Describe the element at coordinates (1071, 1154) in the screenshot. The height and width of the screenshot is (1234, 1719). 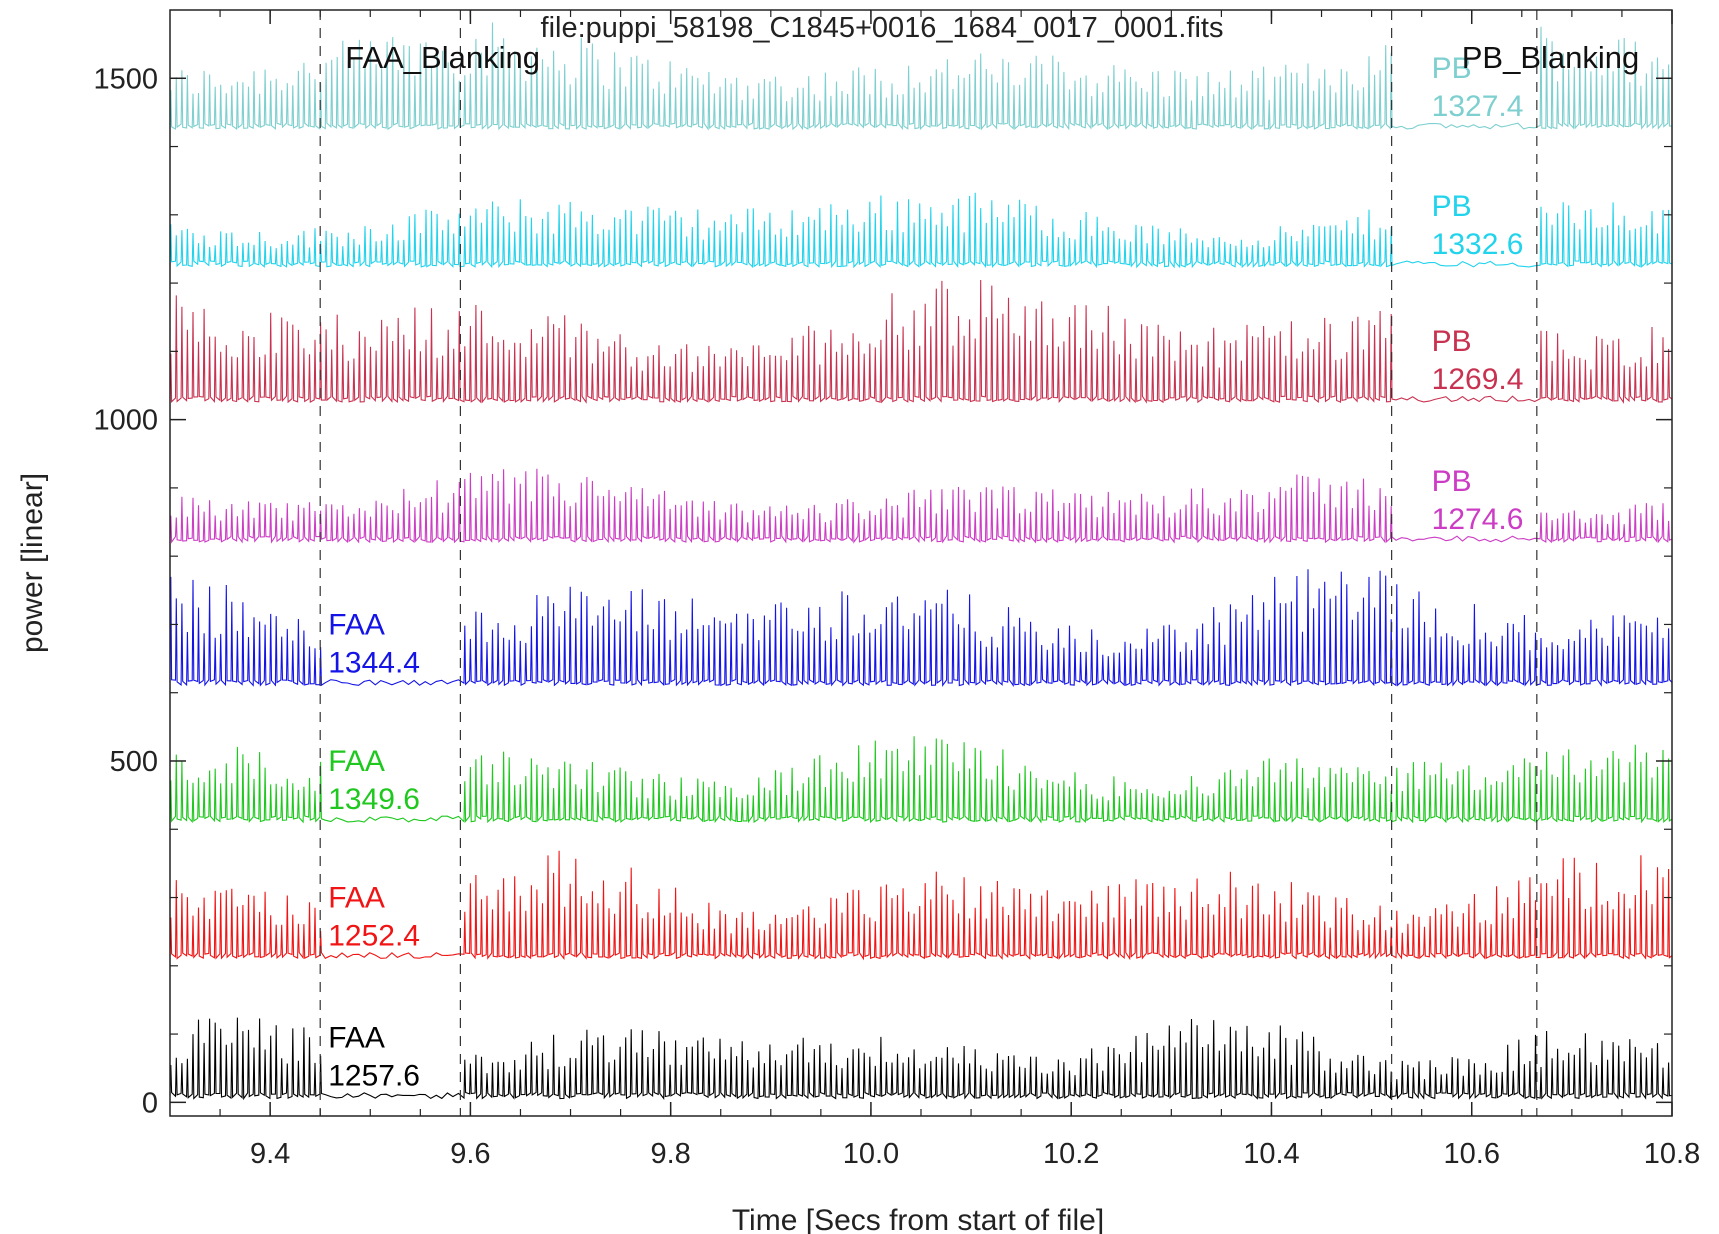
I see `x-tick-label-4: 10.2` at that location.